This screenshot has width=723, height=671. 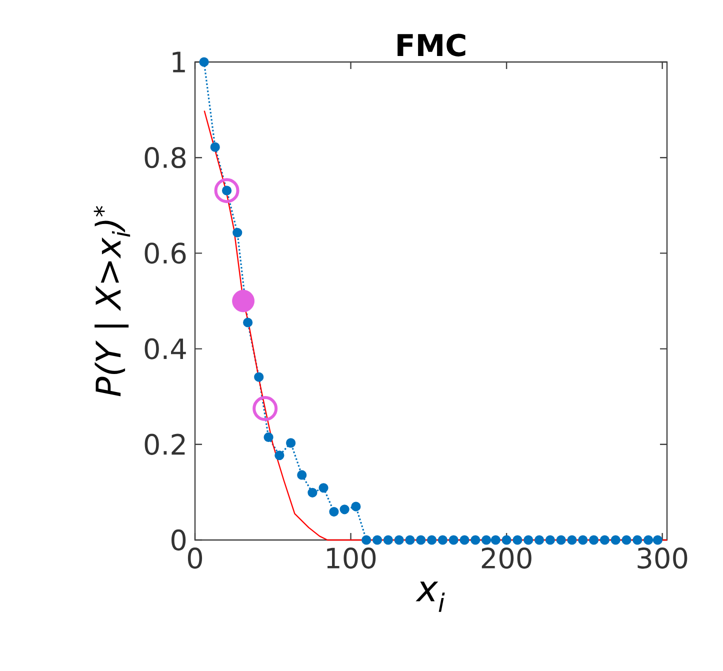 What do you see at coordinates (351, 558) in the screenshot?
I see `x-tick-label: 100` at bounding box center [351, 558].